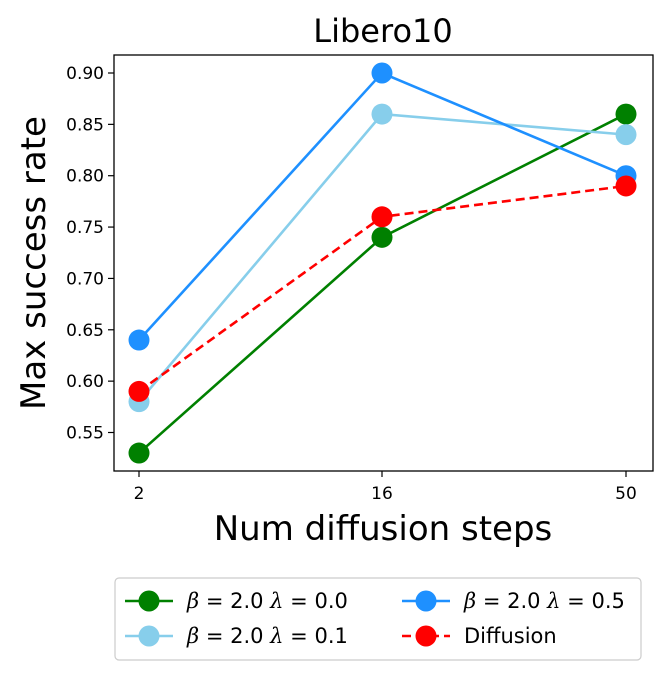  I want to click on legend-item: Diffusion, so click(479, 636).